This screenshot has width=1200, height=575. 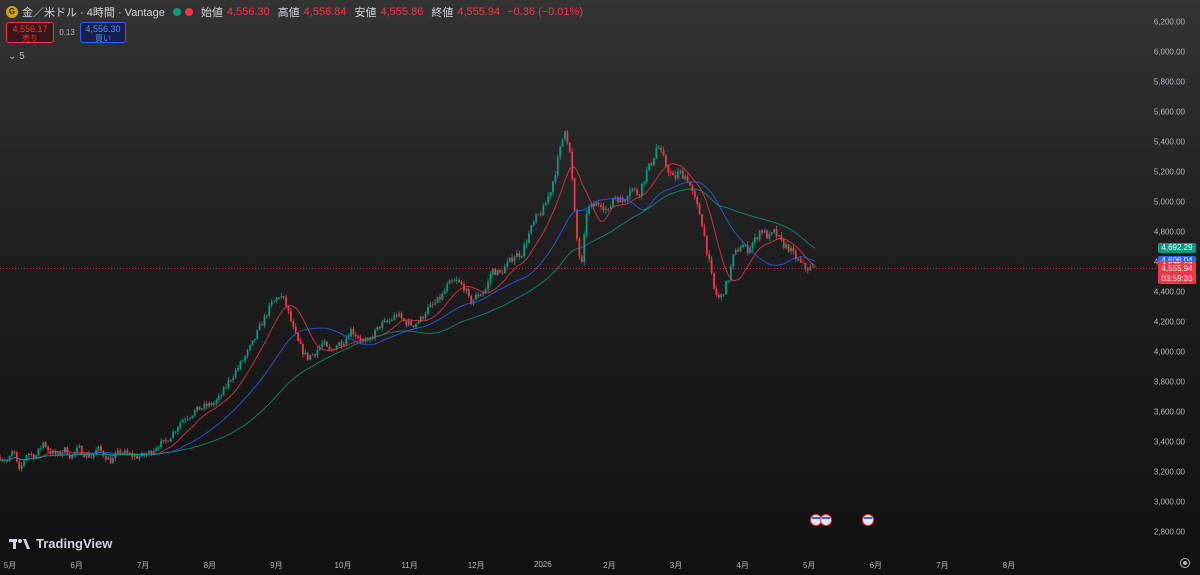 I want to click on tradingview-logo: TradingView, so click(x=60, y=543).